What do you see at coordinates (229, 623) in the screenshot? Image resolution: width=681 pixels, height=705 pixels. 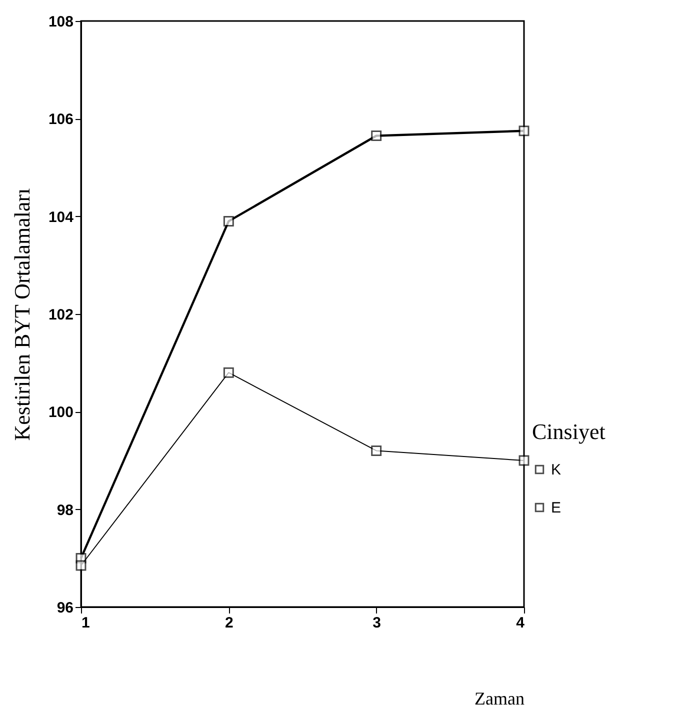 I see `x-tick-label: 2` at bounding box center [229, 623].